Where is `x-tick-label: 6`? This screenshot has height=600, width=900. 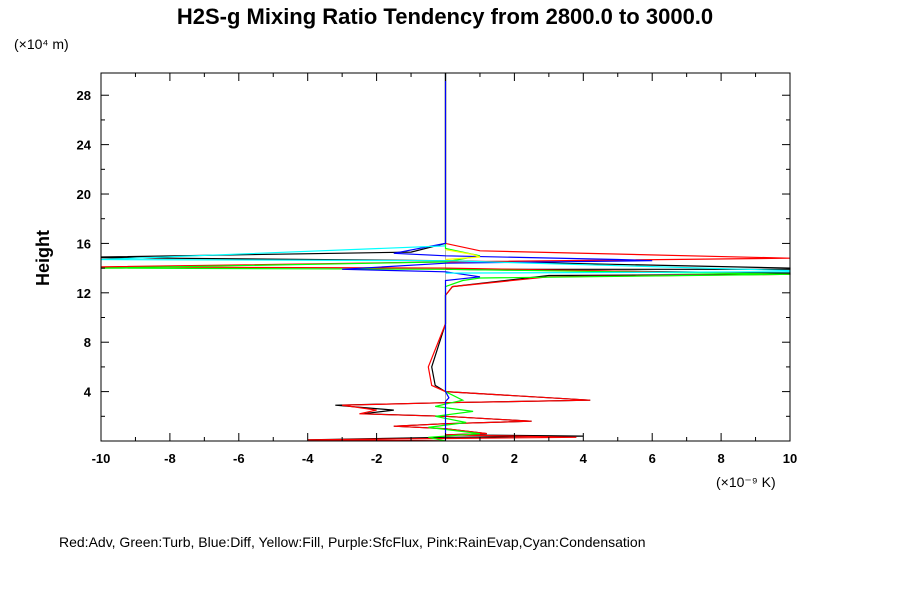 x-tick-label: 6 is located at coordinates (652, 458).